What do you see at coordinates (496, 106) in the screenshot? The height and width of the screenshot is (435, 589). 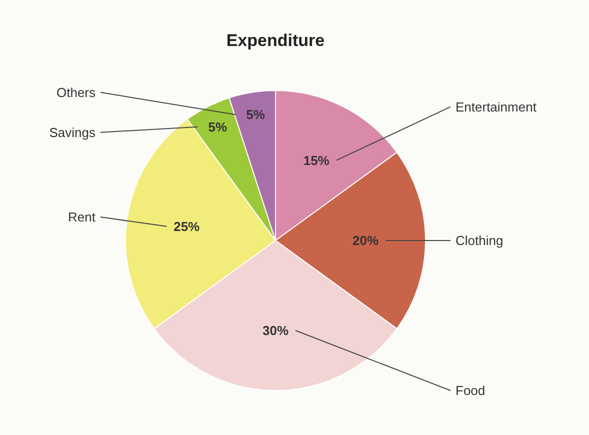 I see `slice-label: Entertainment` at bounding box center [496, 106].